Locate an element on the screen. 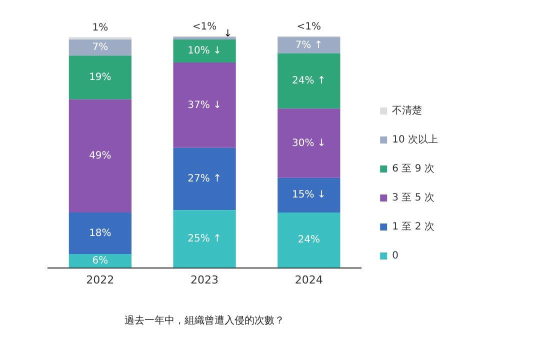 Image resolution: width=560 pixels, height=349 pixels. data-label: 49% is located at coordinates (100, 156).